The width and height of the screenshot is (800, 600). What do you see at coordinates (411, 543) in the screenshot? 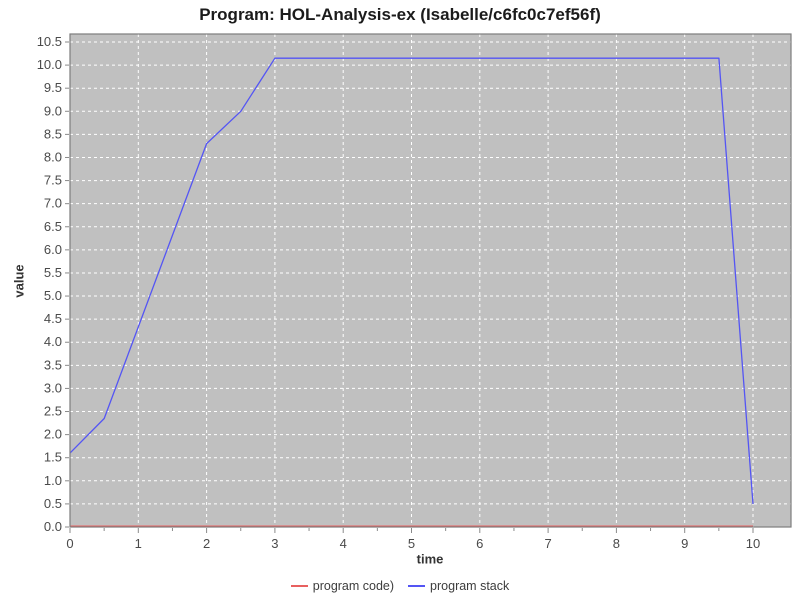
I see `x-tick-label: 5` at bounding box center [411, 543].